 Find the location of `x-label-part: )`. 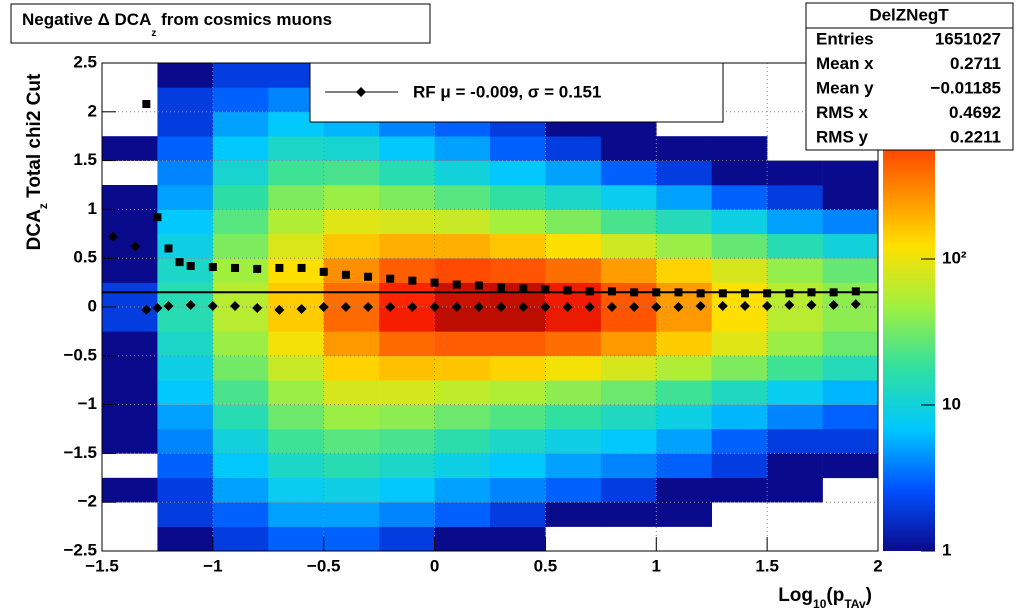

x-label-part: ) is located at coordinates (869, 595).